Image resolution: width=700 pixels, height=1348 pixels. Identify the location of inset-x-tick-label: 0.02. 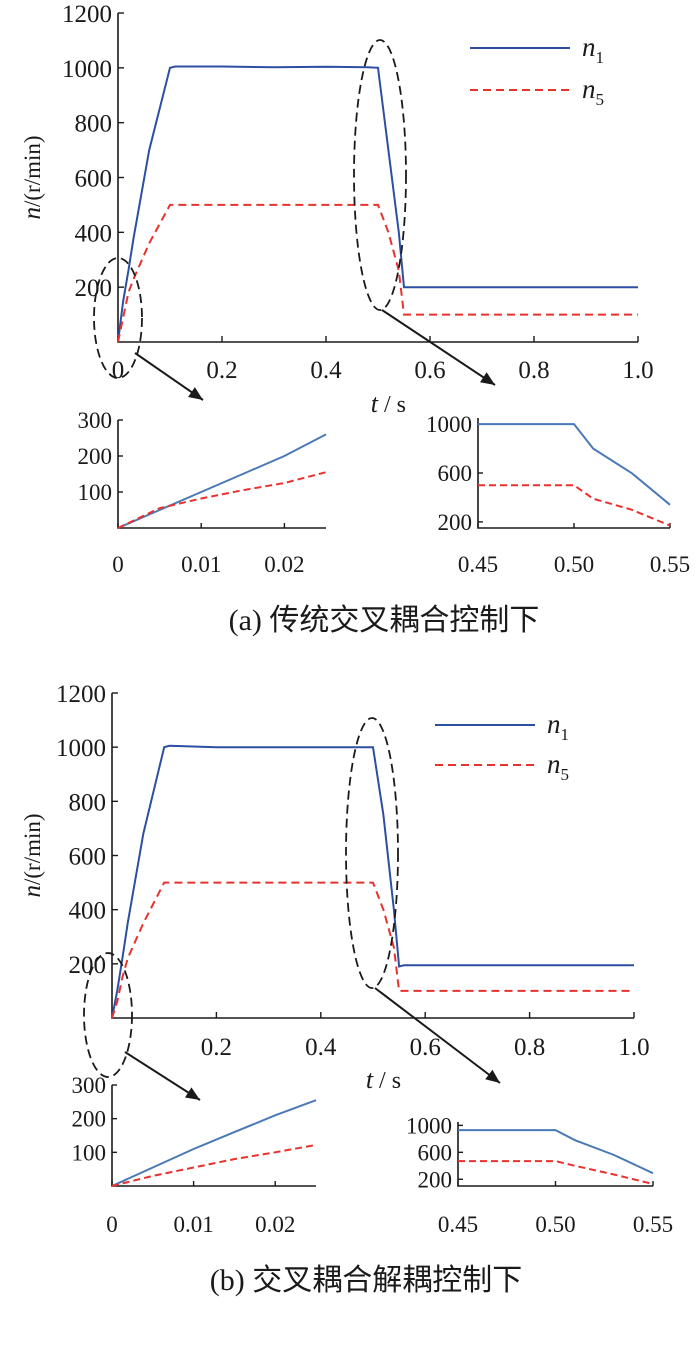
(275, 1224).